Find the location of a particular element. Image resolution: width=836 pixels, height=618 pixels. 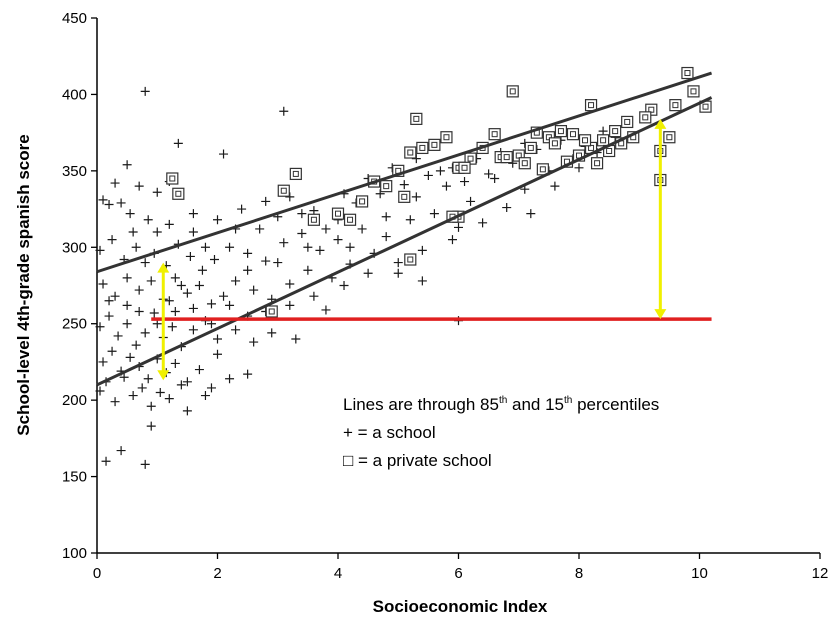

y-tick-label: 250 is located at coordinates (74, 324).